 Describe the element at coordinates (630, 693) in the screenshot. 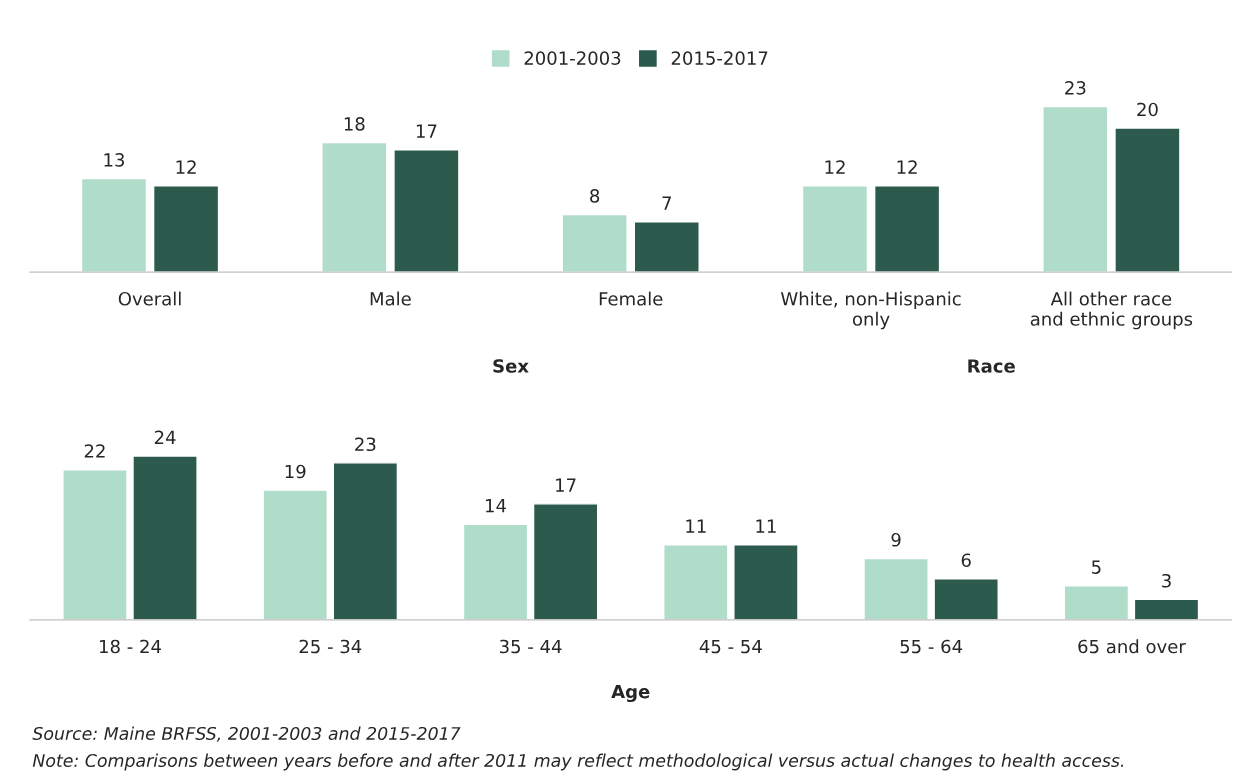

I see `x-axis-title: Age` at that location.